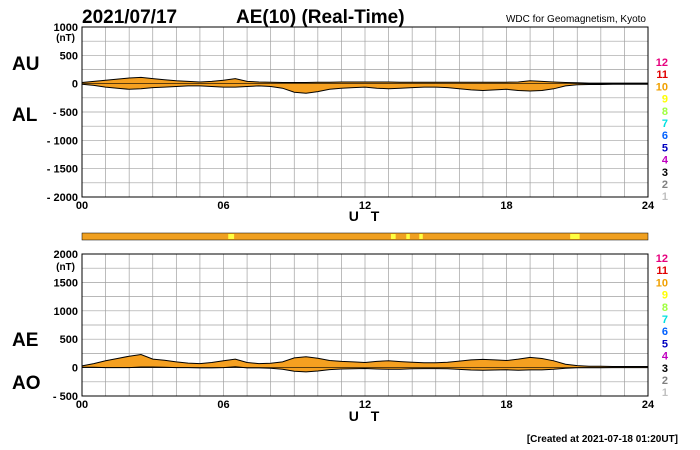 The width and height of the screenshot is (700, 450). What do you see at coordinates (364, 80) in the screenshot?
I see `au-al-series-au-line` at bounding box center [364, 80].